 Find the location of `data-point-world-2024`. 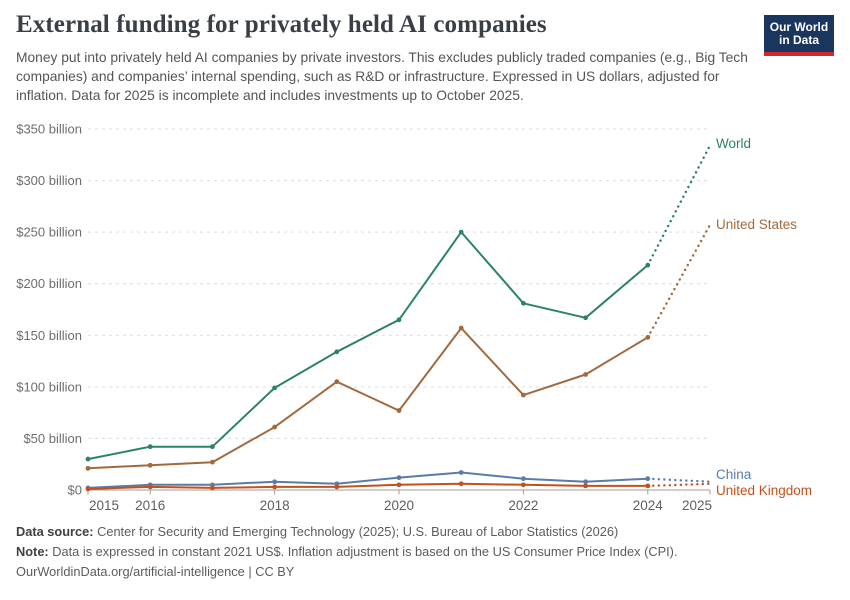

data-point-world-2024 is located at coordinates (648, 265).